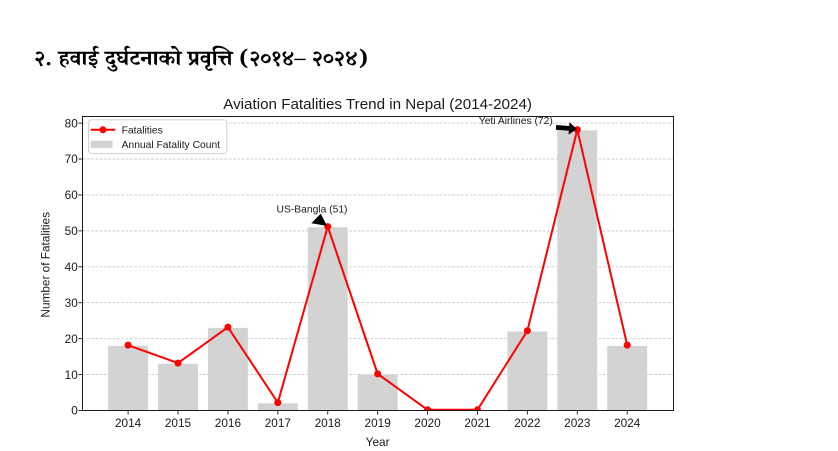 The image size is (838, 451). What do you see at coordinates (378, 423) in the screenshot?
I see `svg-text: 2019` at bounding box center [378, 423].